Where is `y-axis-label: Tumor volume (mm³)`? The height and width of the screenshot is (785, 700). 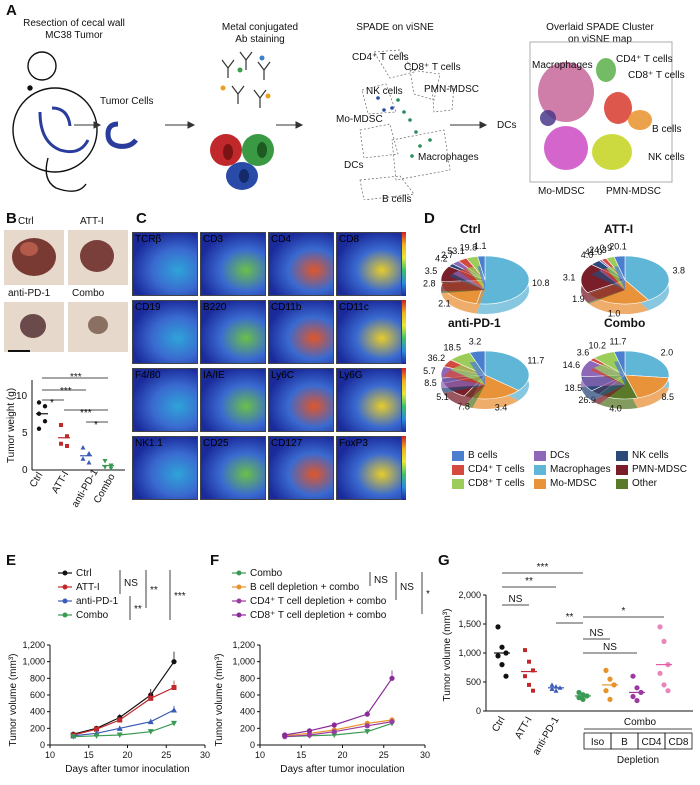
y-axis-label: Tumor volume (mm³) is located at coordinates (13, 700).